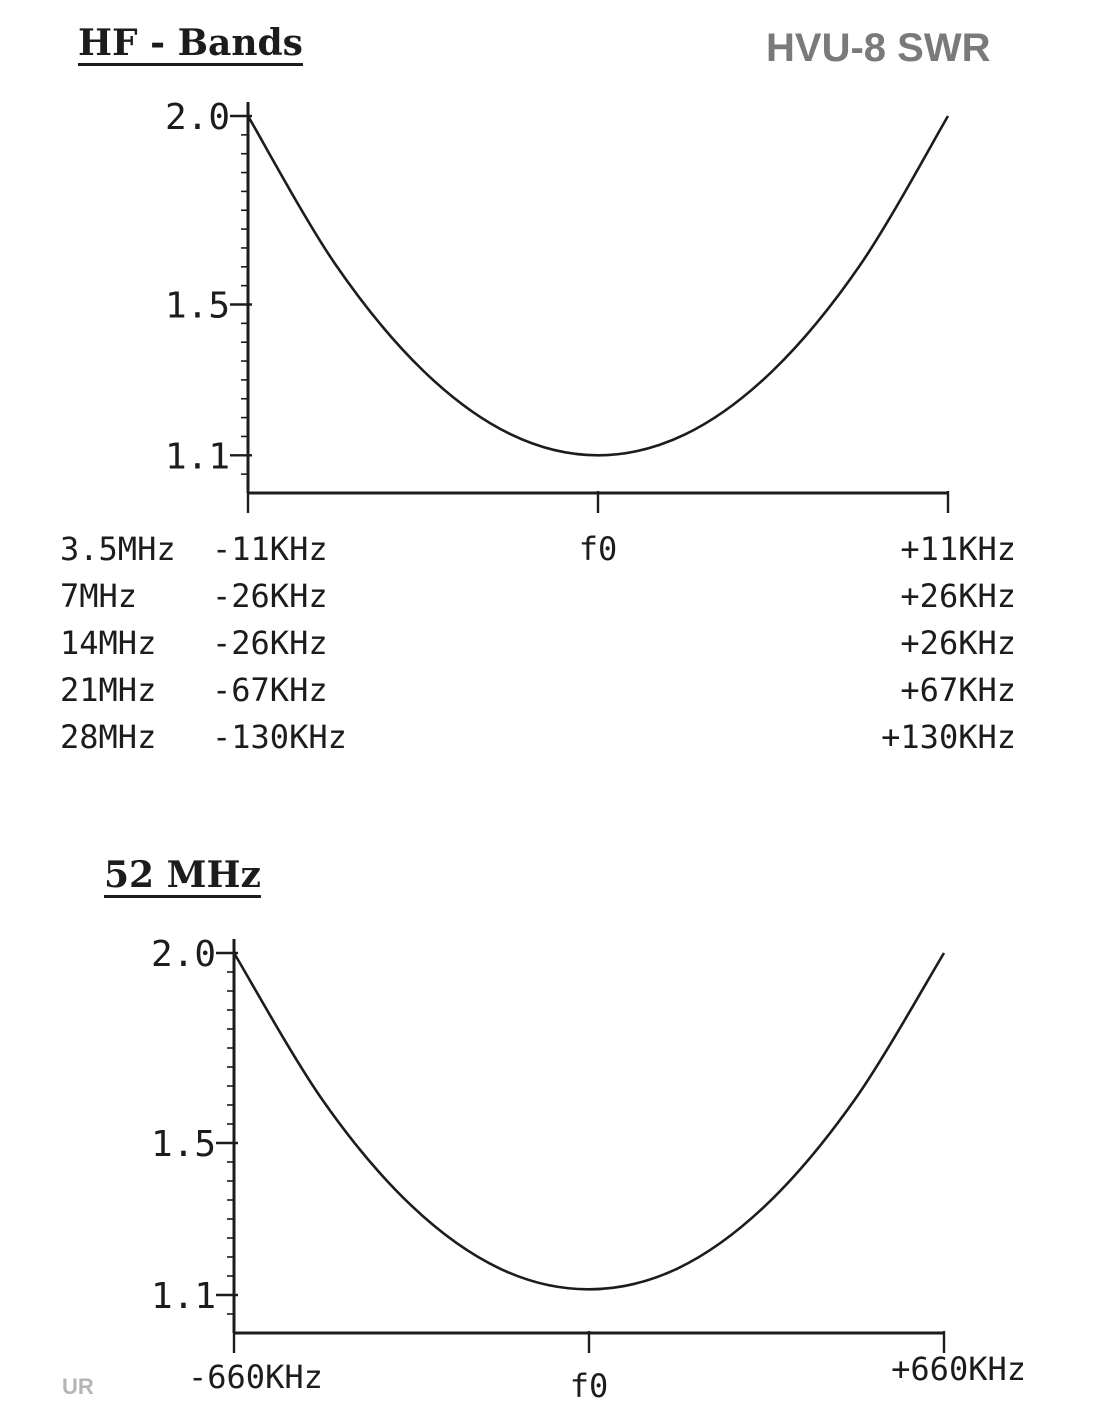 The image size is (1100, 1422). What do you see at coordinates (255, 1377) in the screenshot?
I see `vhf-x-tick-label: -660KHz` at bounding box center [255, 1377].